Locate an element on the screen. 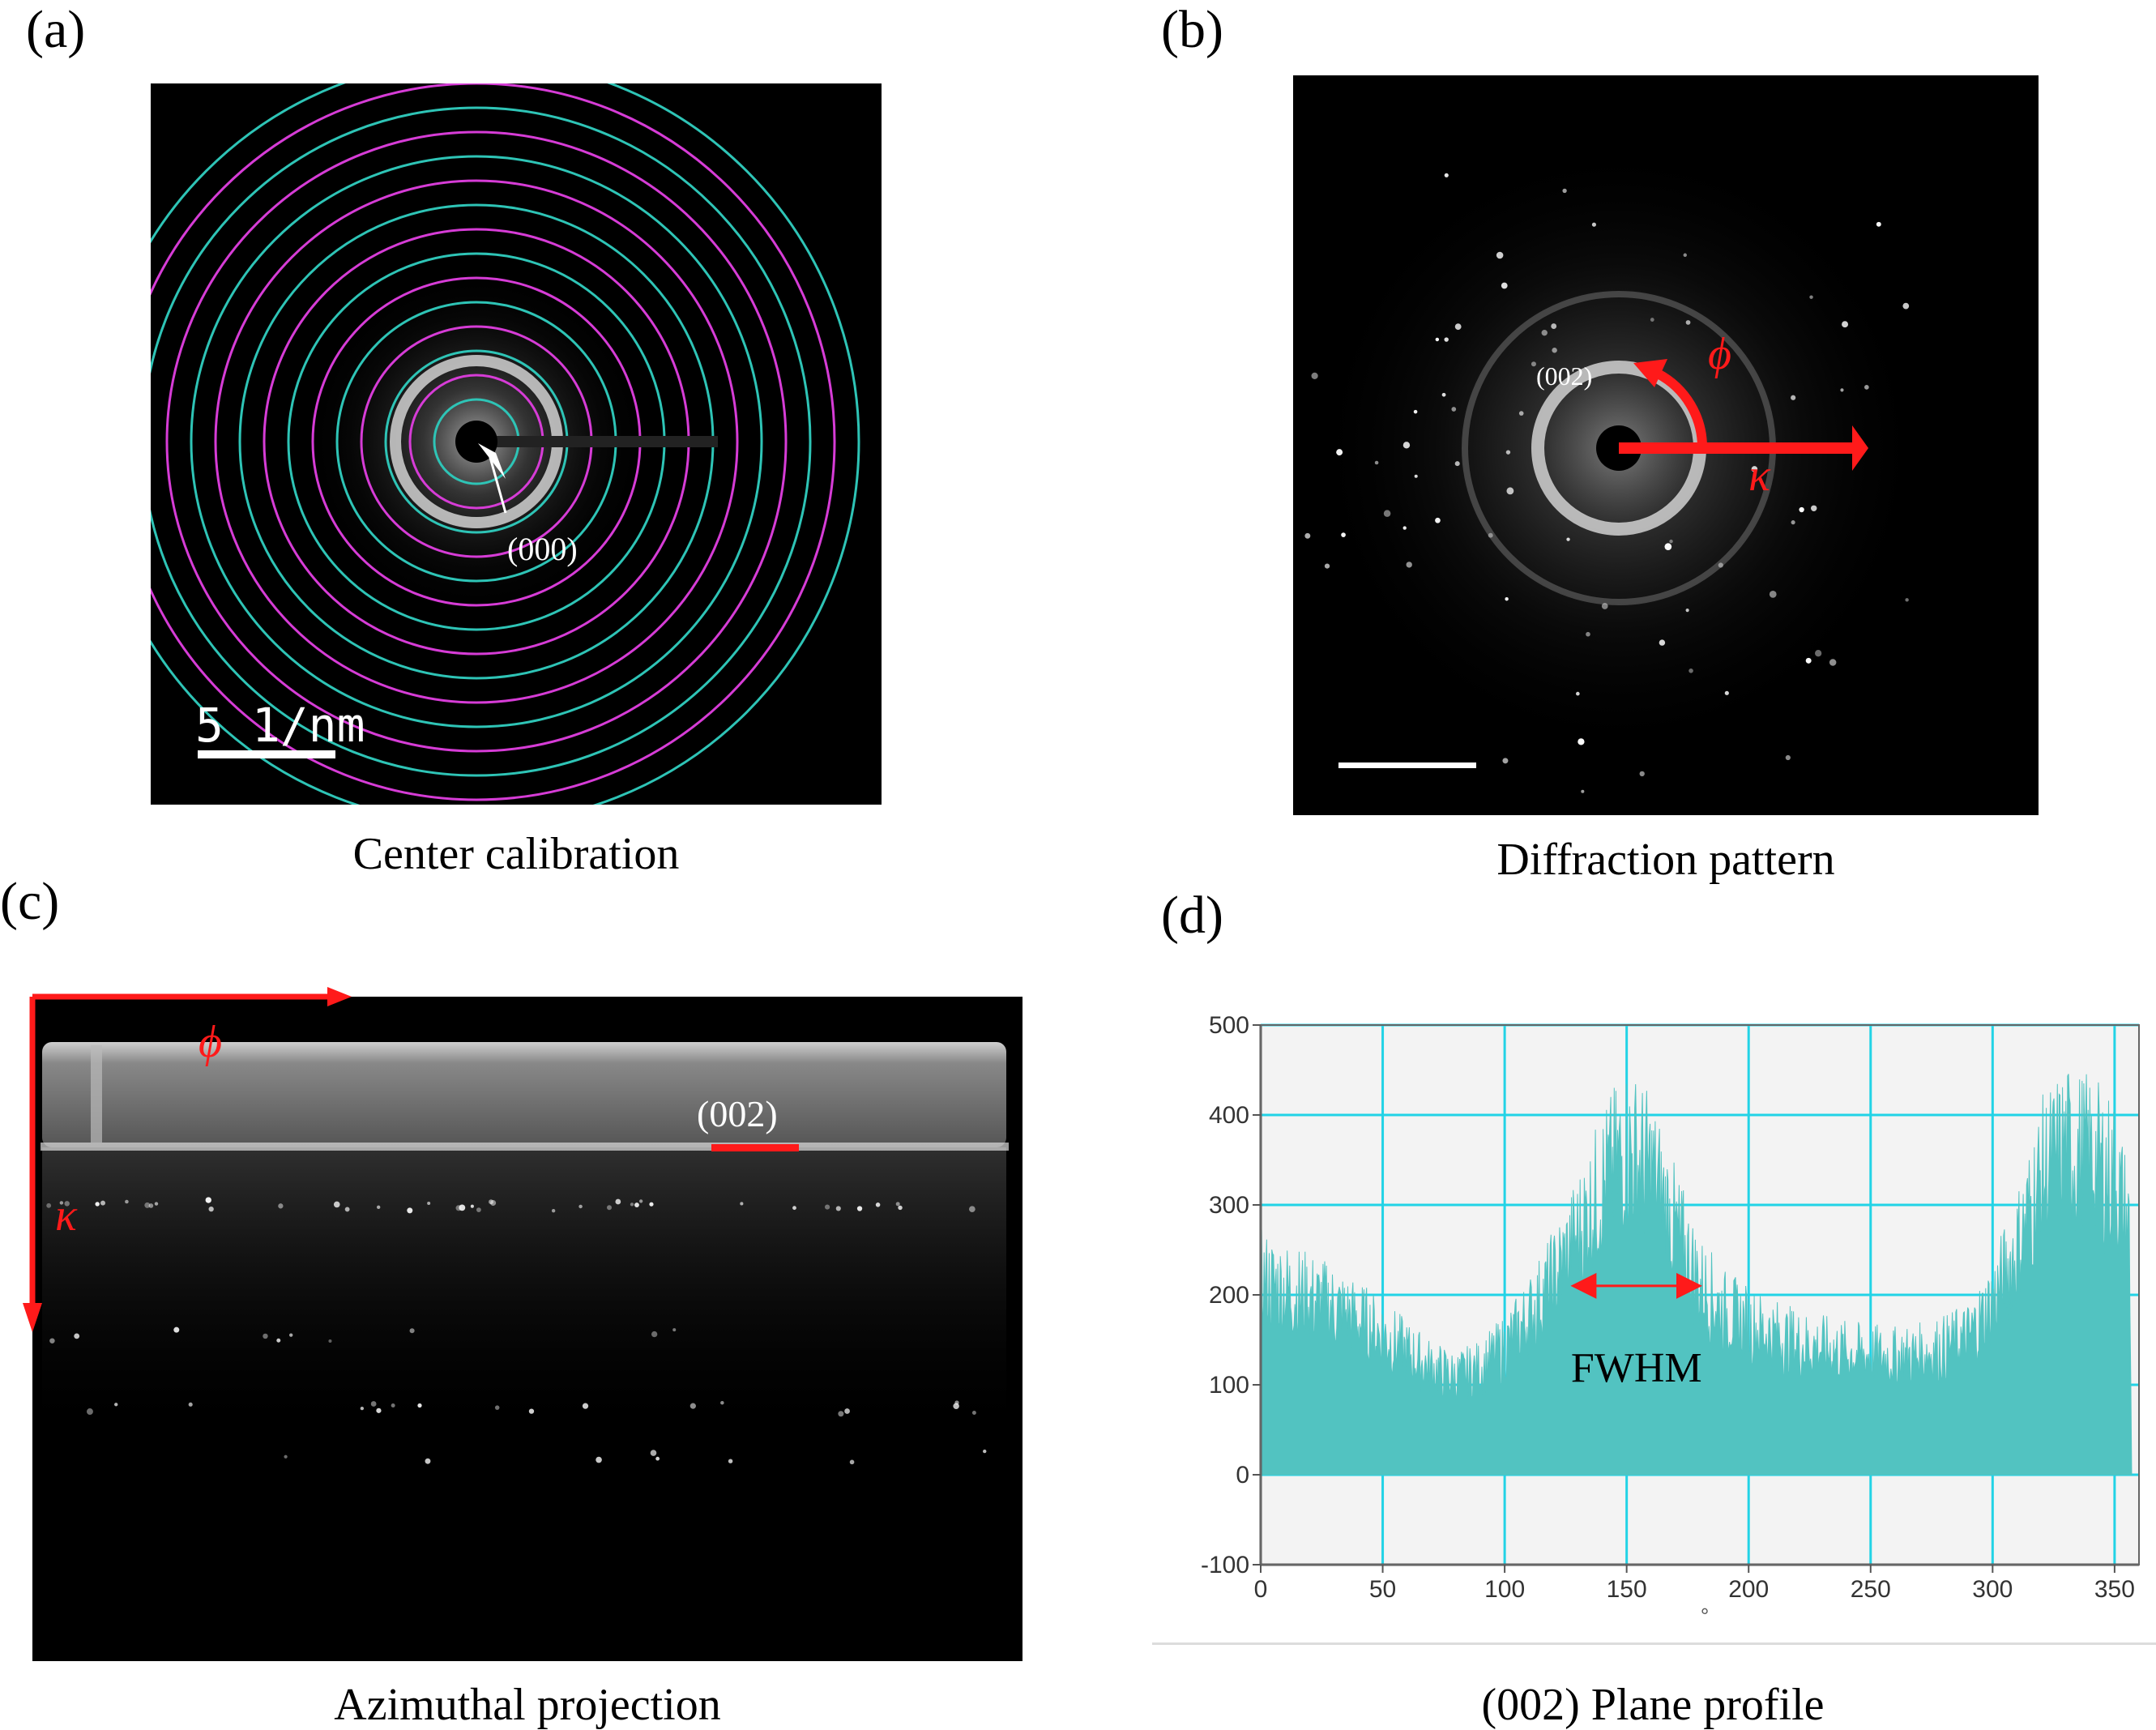 This screenshot has height=1730, width=2156. panel-a-svg: (000) 5 1/nm is located at coordinates (505, 444).